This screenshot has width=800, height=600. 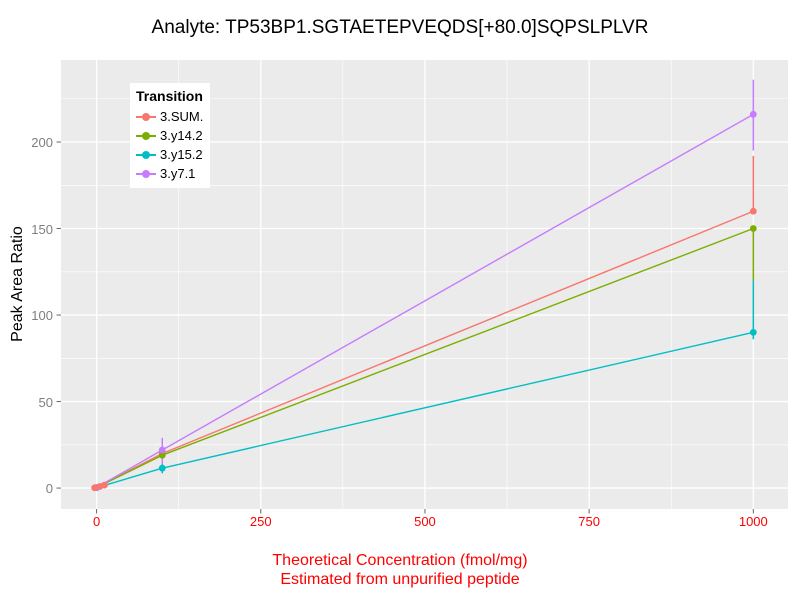 I want to click on legend-item: 3.y14.2, so click(x=169, y=135).